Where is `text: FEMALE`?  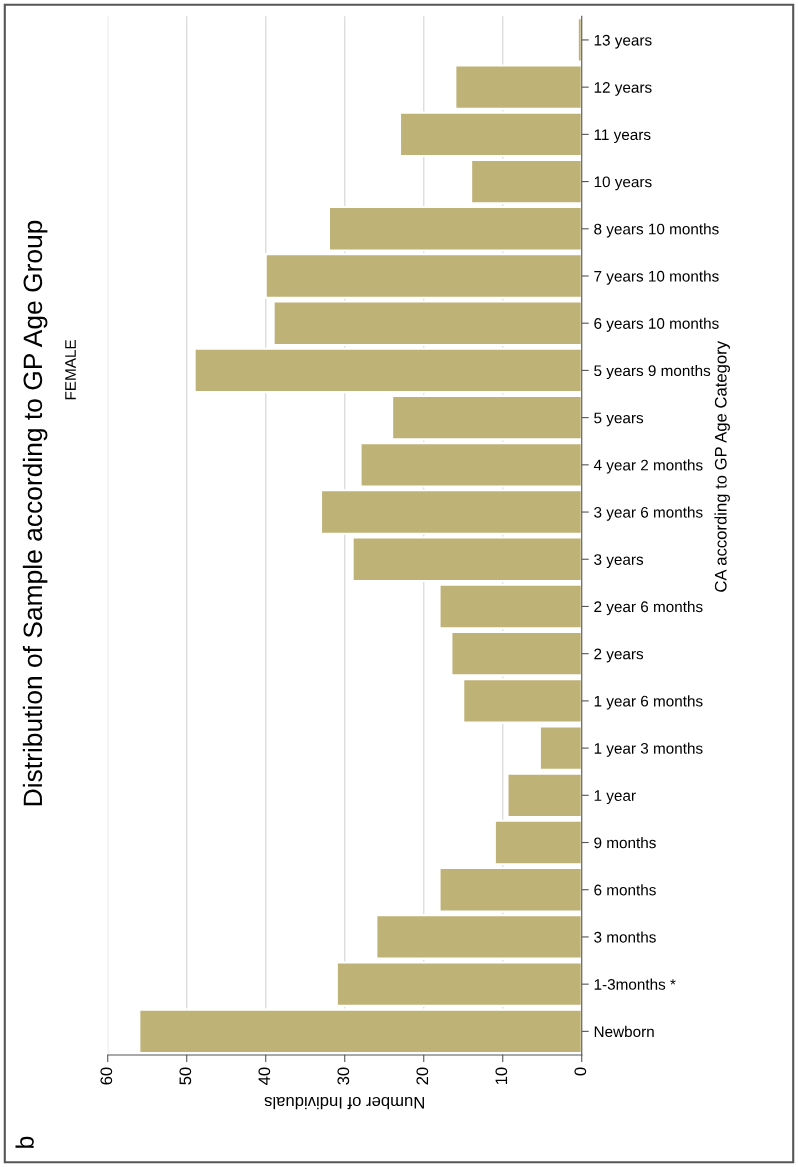 text: FEMALE is located at coordinates (70, 370).